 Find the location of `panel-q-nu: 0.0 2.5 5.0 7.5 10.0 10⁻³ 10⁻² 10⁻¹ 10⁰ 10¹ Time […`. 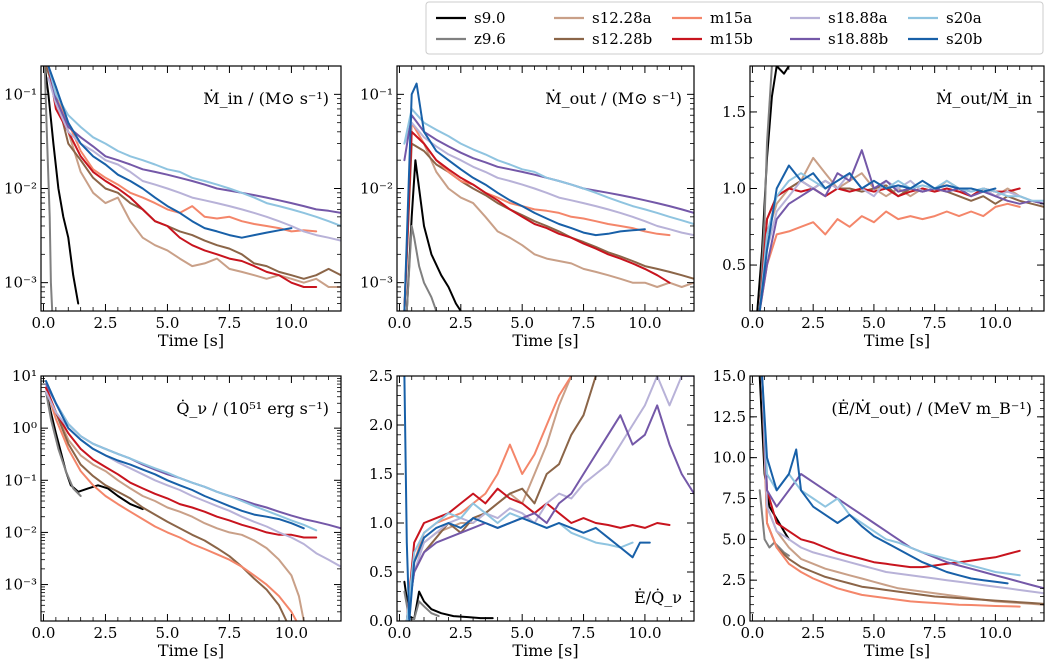

panel-q-nu: 0.0 2.5 5.0 7.5 10.0 10⁻³ 10⁻² 10⁻¹ 10⁰ 10¹ Time [… is located at coordinates (173, 513).